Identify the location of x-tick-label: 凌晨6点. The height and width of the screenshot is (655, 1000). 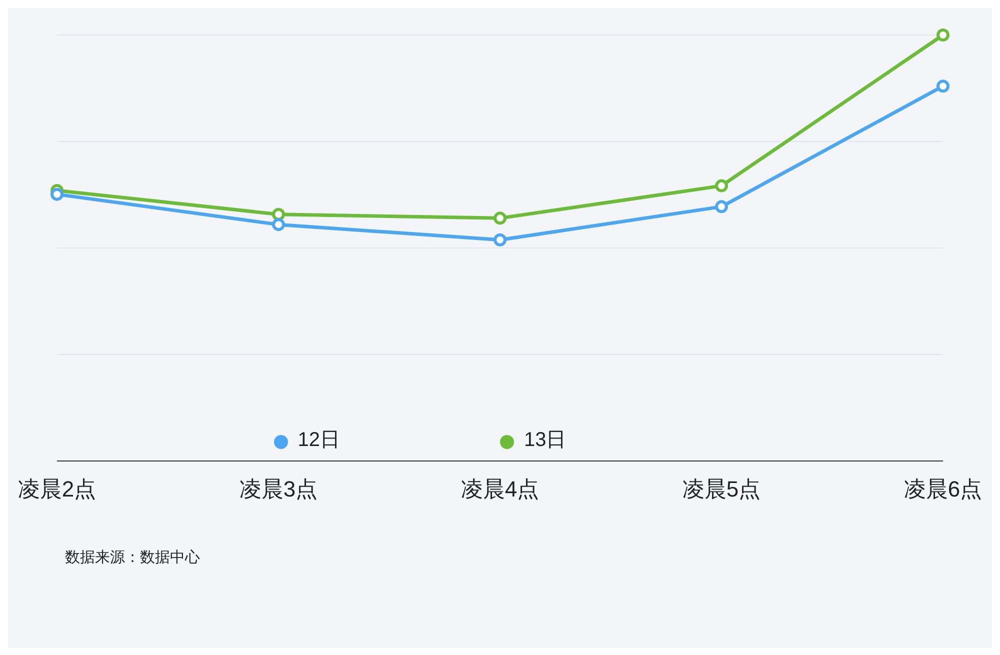
(943, 489).